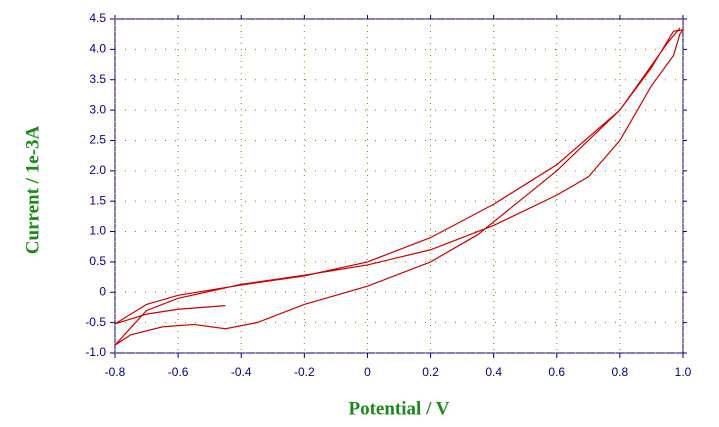  What do you see at coordinates (97, 79) in the screenshot?
I see `y-tick-label: 3.5` at bounding box center [97, 79].